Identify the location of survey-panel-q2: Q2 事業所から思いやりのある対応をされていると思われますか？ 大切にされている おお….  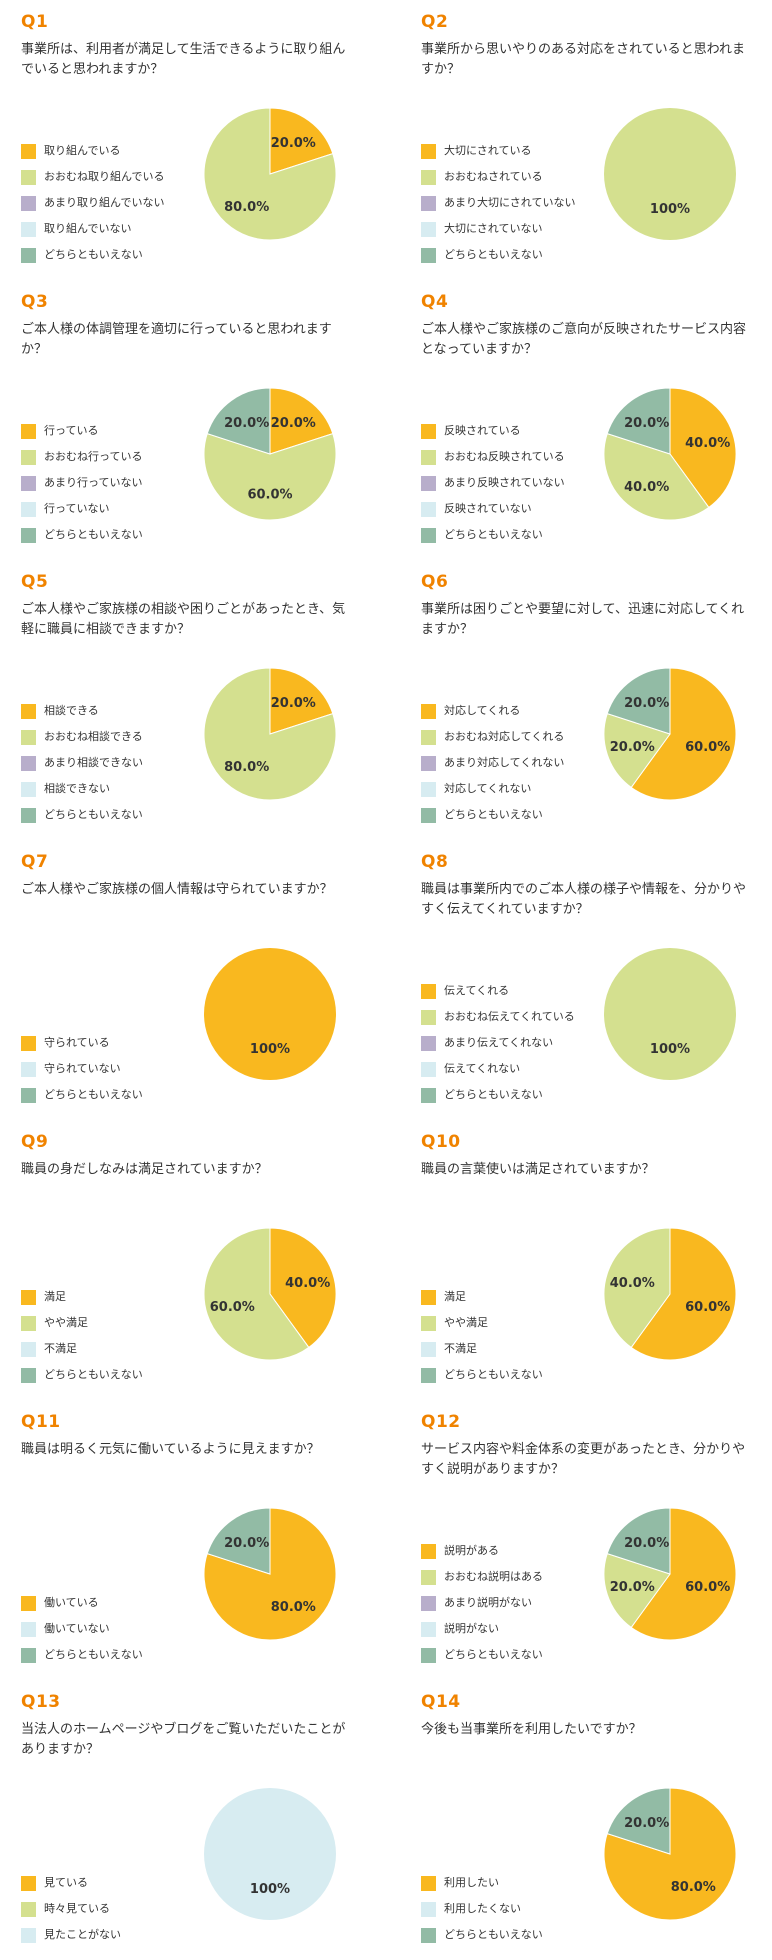
(586, 138).